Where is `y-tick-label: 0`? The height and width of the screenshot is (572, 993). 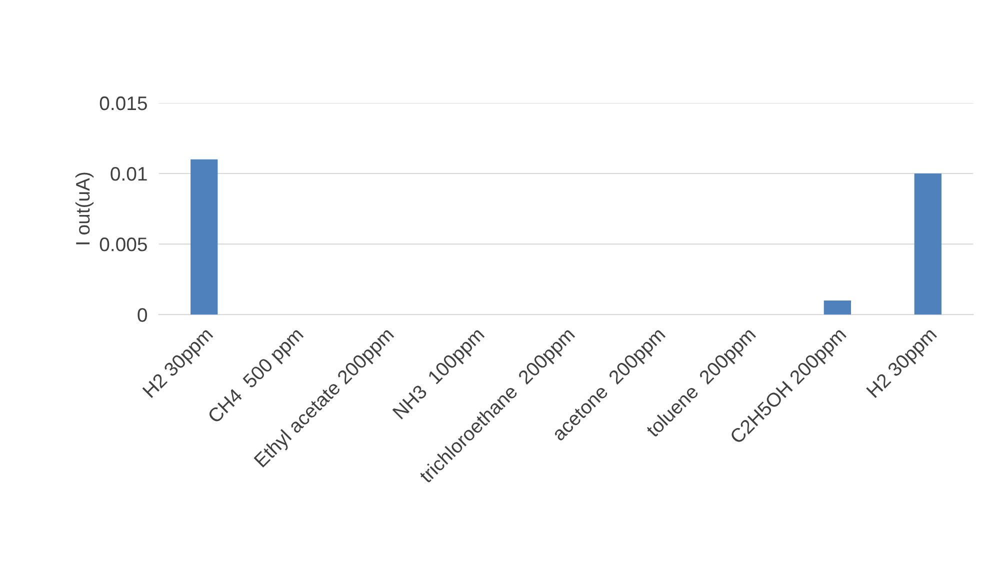 y-tick-label: 0 is located at coordinates (143, 315).